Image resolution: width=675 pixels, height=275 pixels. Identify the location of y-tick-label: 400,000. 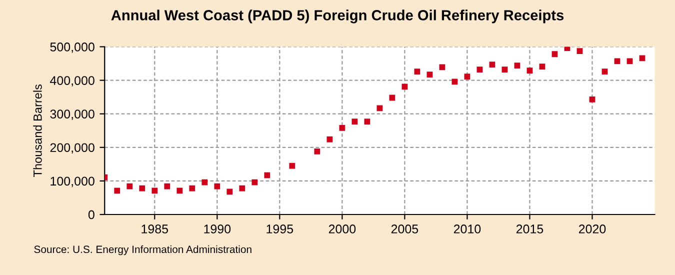
(72, 81).